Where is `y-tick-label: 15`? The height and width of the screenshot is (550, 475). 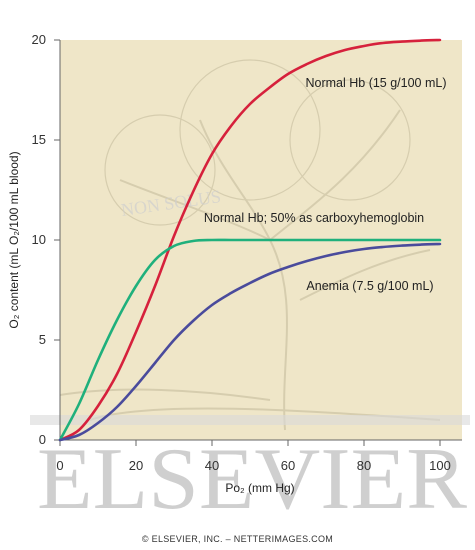 y-tick-label: 15 is located at coordinates (39, 139).